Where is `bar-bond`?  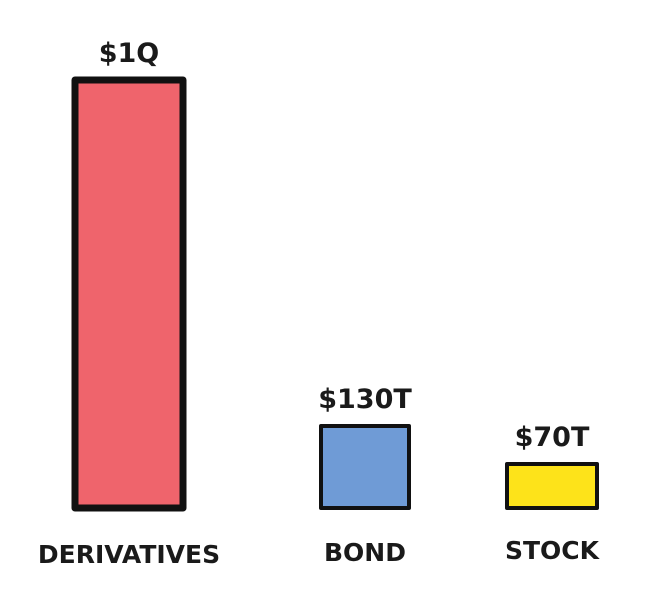
bar-bond is located at coordinates (365, 467).